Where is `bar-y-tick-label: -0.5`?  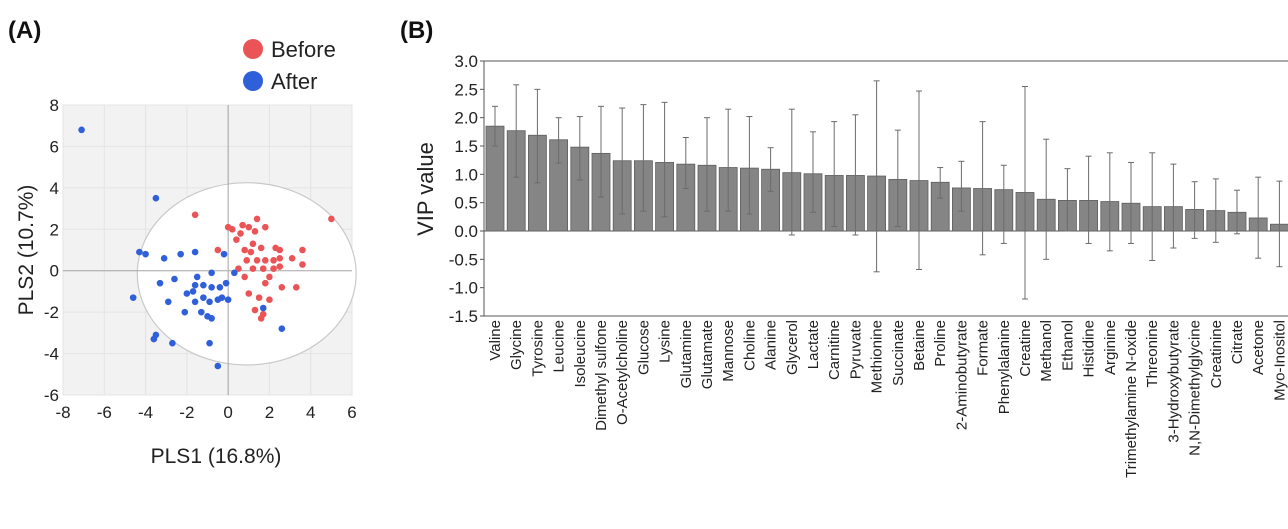 bar-y-tick-label: -0.5 is located at coordinates (463, 259).